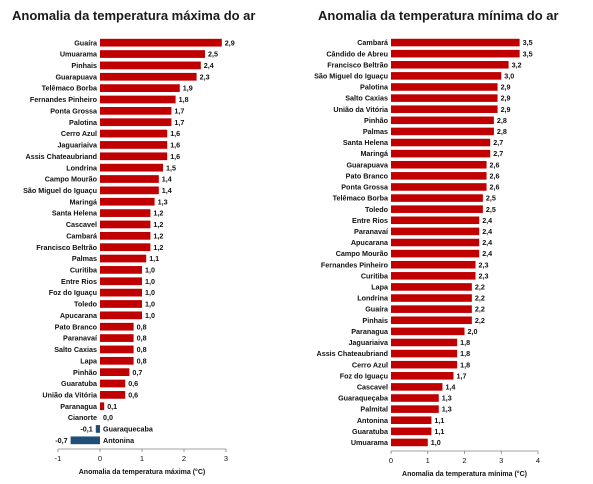 The height and width of the screenshot is (484, 593). What do you see at coordinates (82, 235) in the screenshot?
I see `category-label: Cambará` at bounding box center [82, 235].